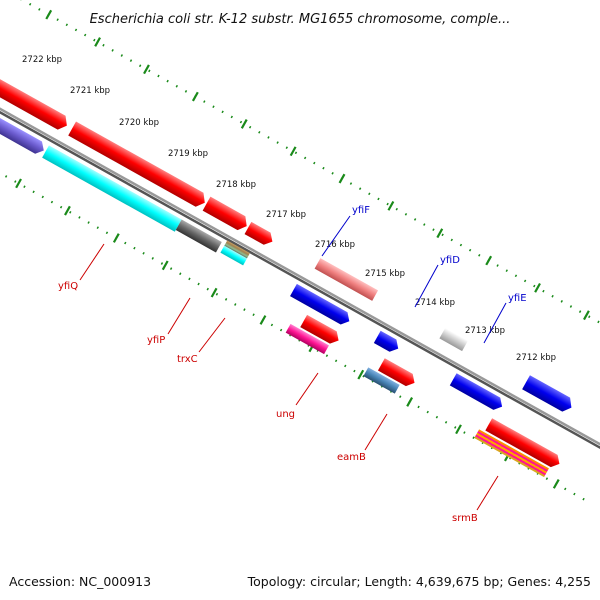 This screenshot has height=600, width=600. I want to click on kbp-label: 2714 kbp, so click(435, 303).